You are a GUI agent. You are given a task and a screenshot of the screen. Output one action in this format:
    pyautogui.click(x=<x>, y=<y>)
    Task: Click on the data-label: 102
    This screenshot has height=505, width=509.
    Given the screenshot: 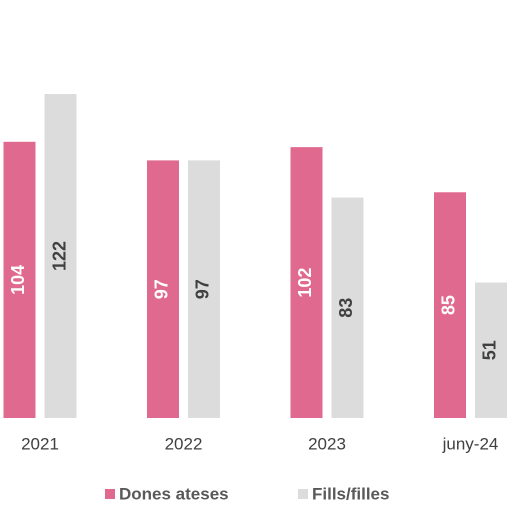 What is the action you would take?
    pyautogui.click(x=305, y=283)
    